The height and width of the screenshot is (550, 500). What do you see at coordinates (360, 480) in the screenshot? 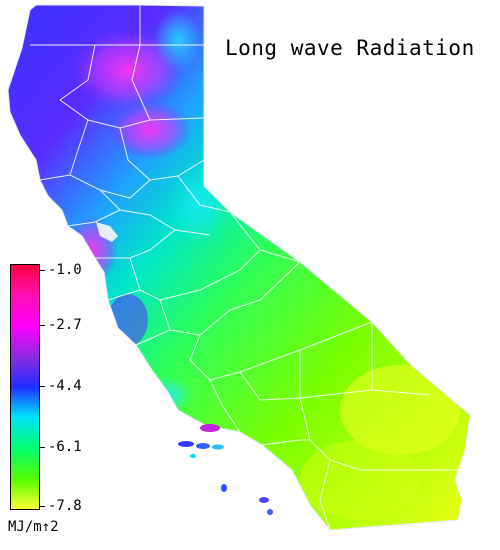
I see `south-yellow` at bounding box center [360, 480].